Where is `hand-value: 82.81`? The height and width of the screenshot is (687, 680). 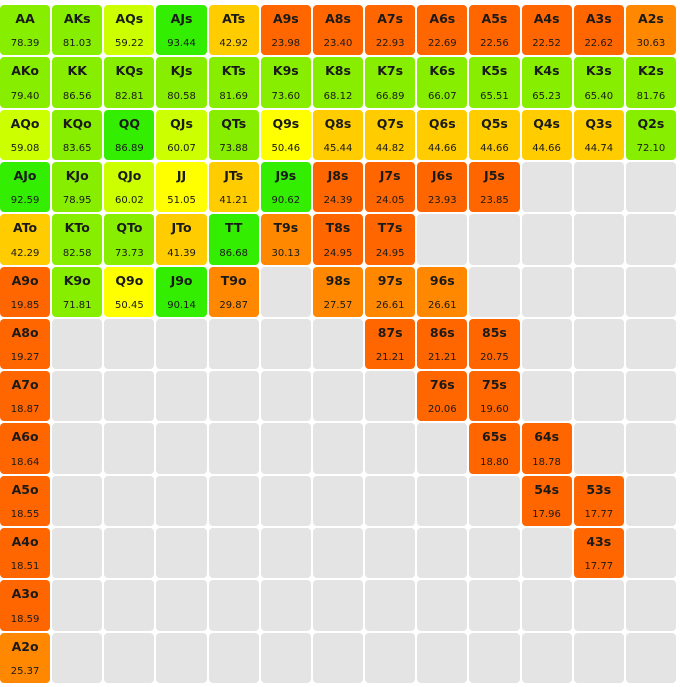
hand-value: 82.81 is located at coordinates (129, 96).